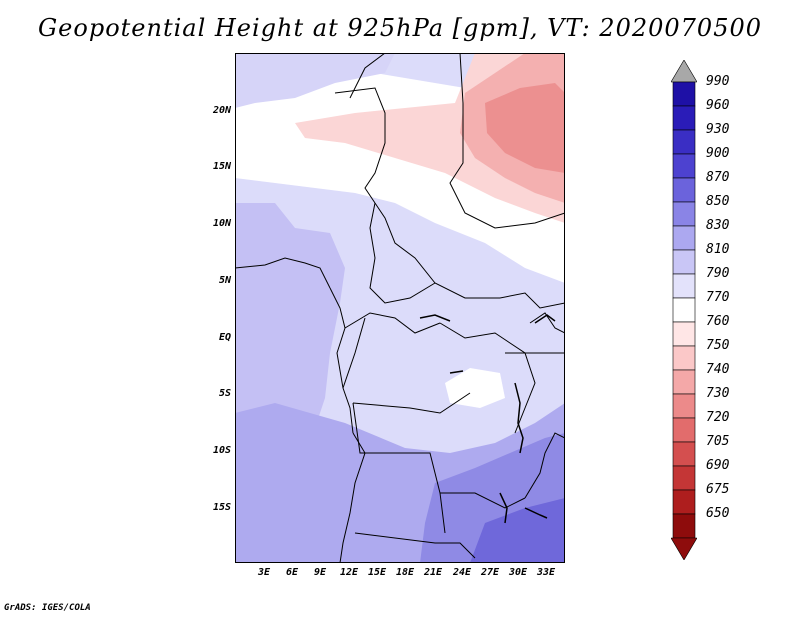 The height and width of the screenshot is (618, 800). What do you see at coordinates (490, 572) in the screenshot?
I see `lon-label-27e: 27E` at bounding box center [490, 572].